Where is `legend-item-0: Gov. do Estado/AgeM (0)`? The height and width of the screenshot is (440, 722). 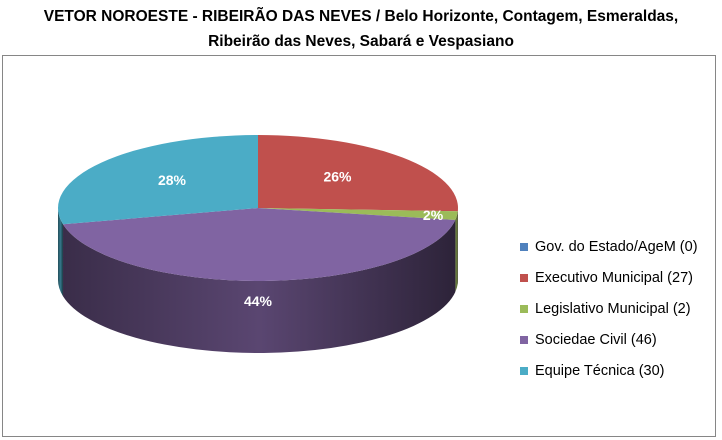
legend-item-0: Gov. do Estado/AgeM (0) is located at coordinates (609, 246).